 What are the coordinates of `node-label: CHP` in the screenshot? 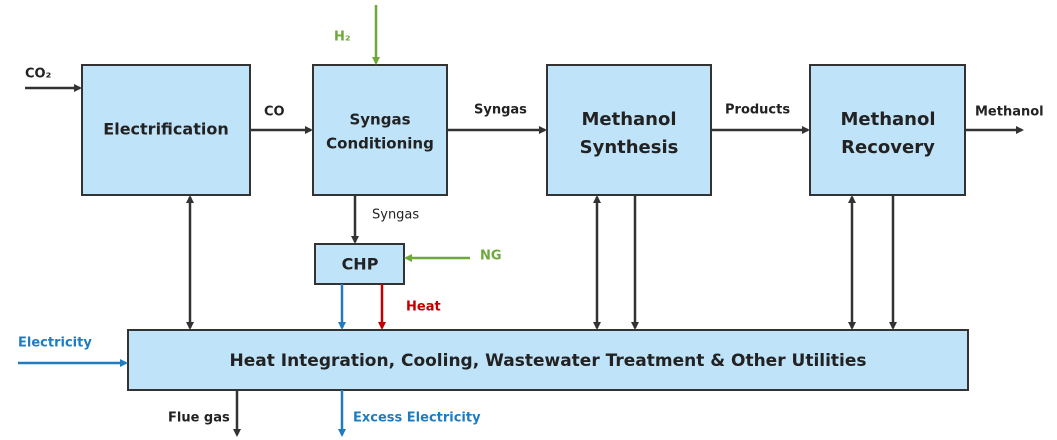 It's located at (360, 264).